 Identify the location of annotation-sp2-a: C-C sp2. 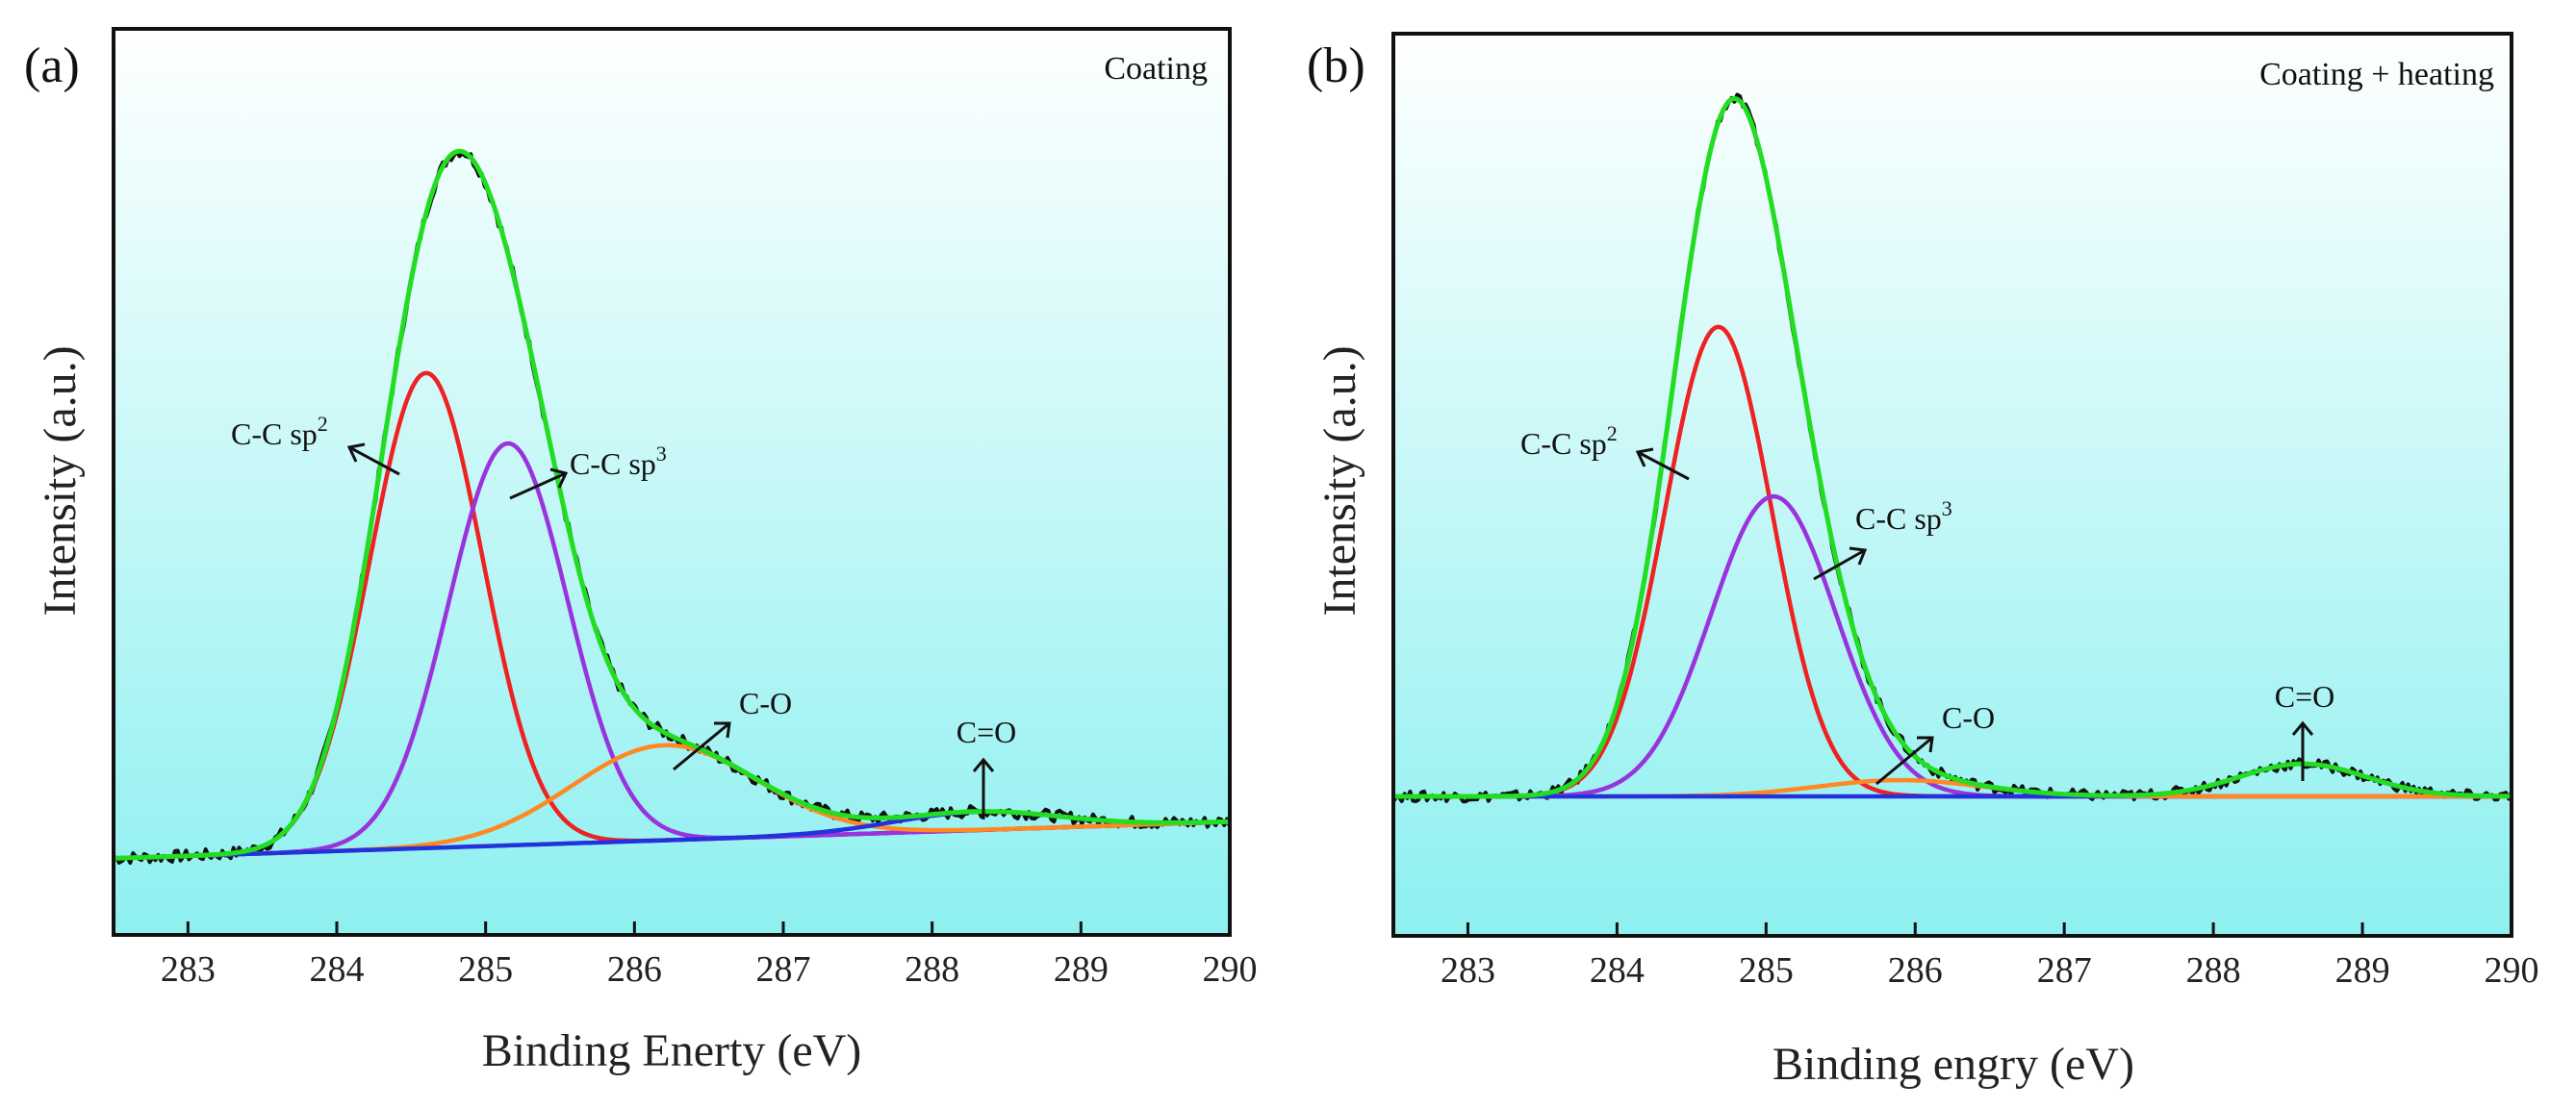
(315, 444).